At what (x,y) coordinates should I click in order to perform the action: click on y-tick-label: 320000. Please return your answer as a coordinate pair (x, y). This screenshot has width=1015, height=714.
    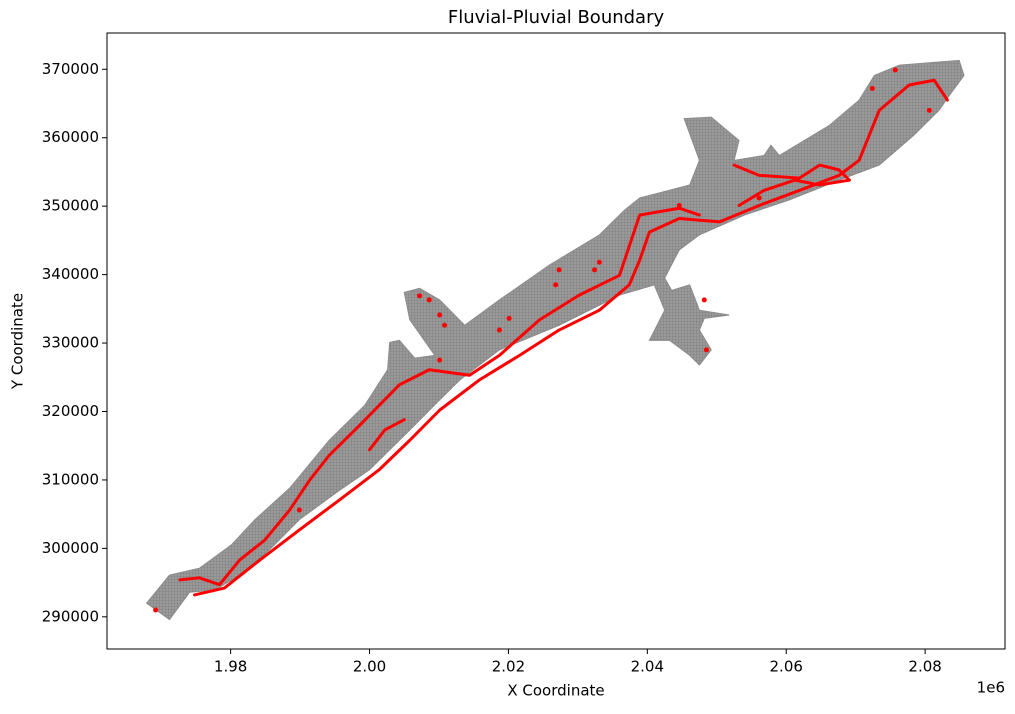
    Looking at the image, I should click on (70, 411).